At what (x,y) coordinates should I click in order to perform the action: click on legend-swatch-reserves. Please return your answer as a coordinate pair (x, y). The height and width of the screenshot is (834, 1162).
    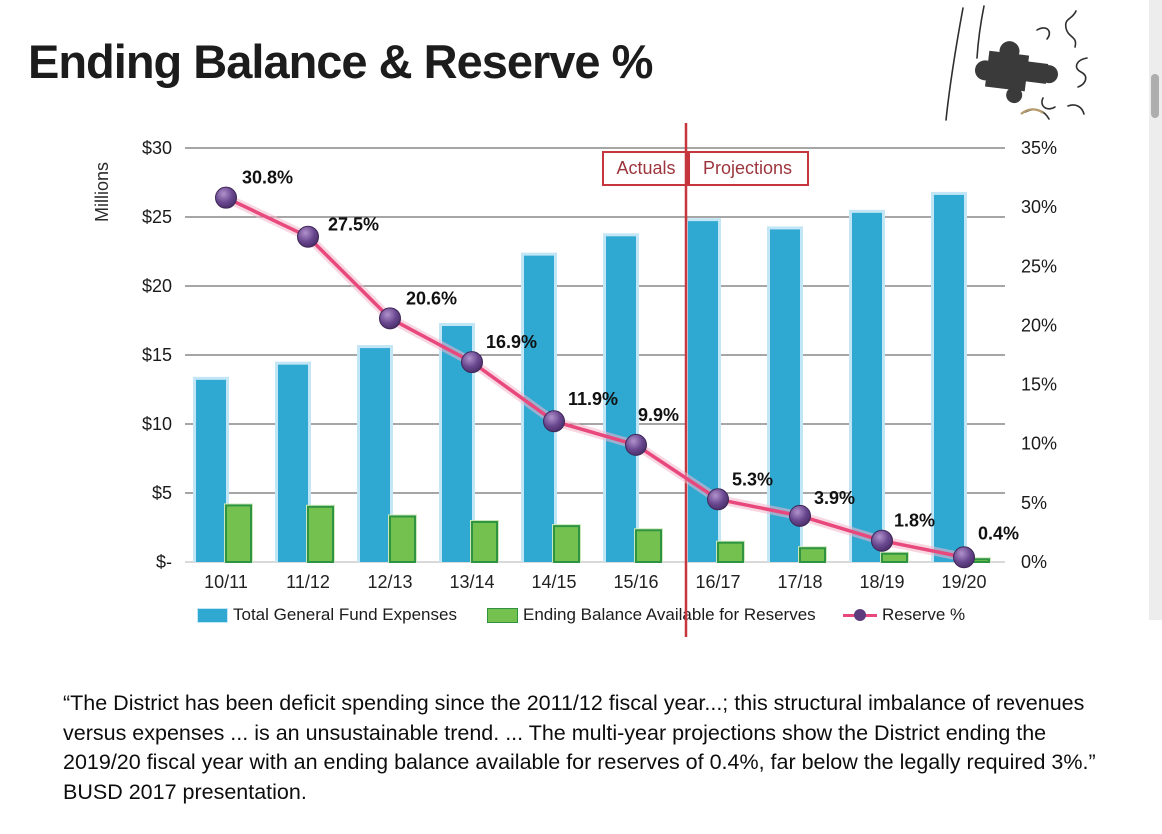
    Looking at the image, I should click on (502, 615).